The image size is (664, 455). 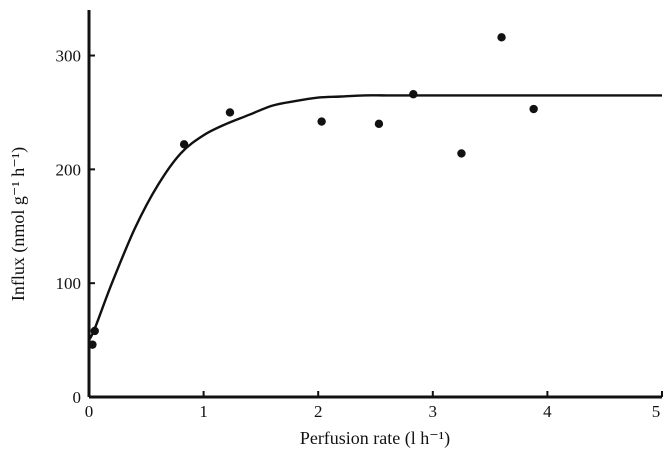 I want to click on x-tick-label-3: 3, so click(x=433, y=411).